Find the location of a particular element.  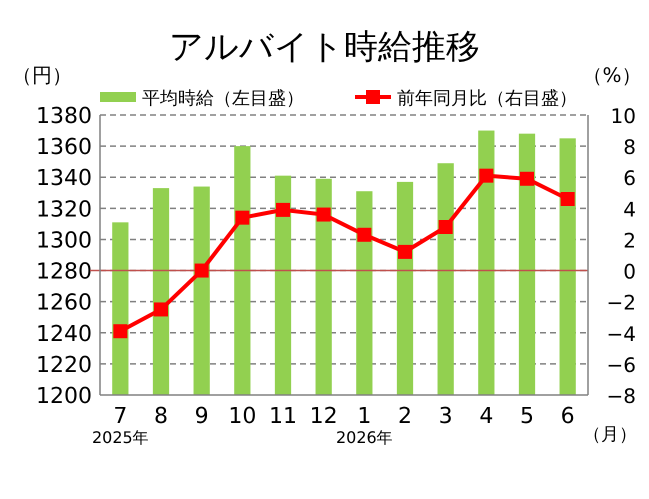

y-tick-label: 1240 is located at coordinates (64, 334).